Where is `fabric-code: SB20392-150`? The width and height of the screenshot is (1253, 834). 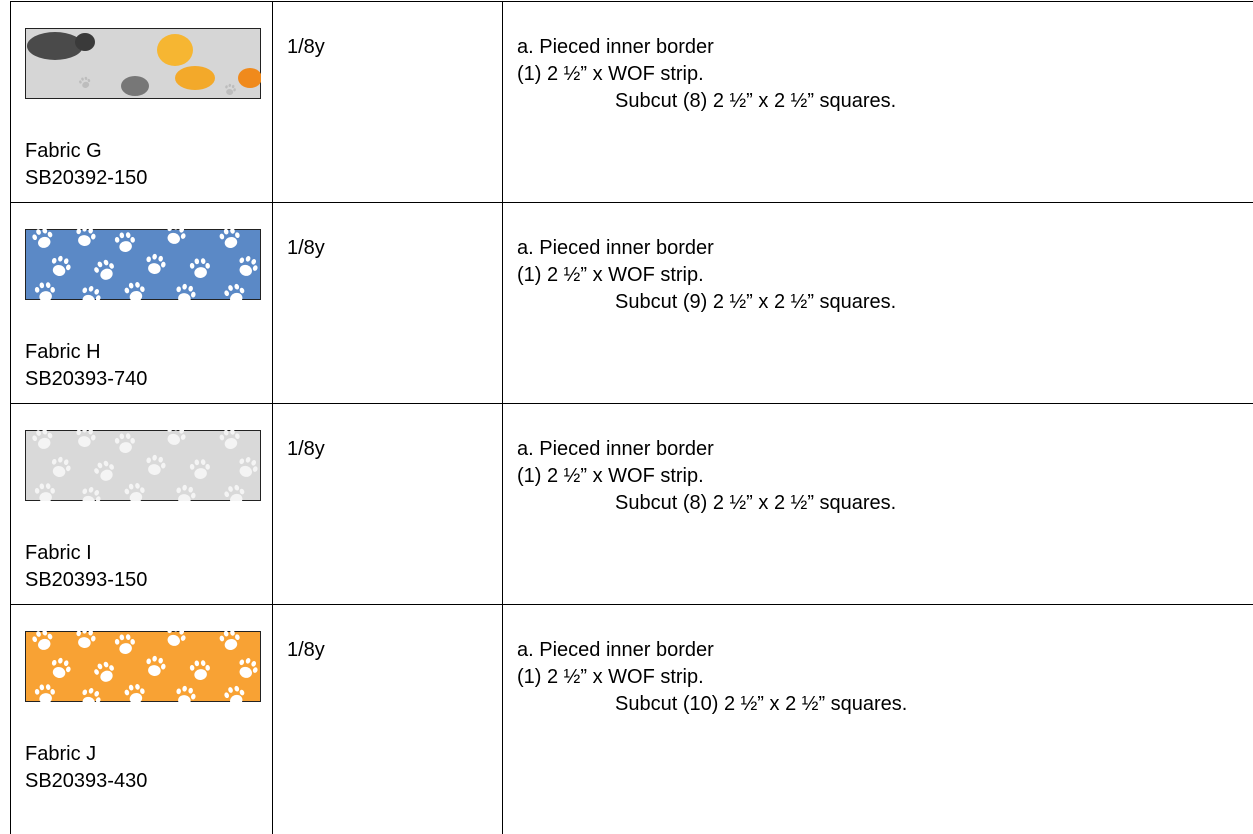 fabric-code: SB20392-150 is located at coordinates (86, 178).